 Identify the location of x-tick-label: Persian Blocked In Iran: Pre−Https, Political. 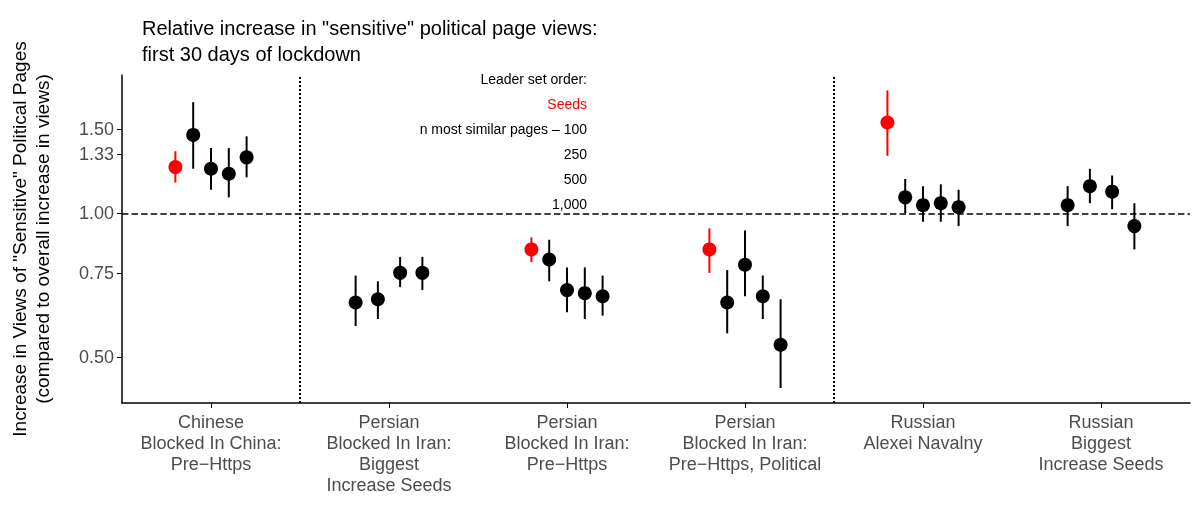
(745, 442).